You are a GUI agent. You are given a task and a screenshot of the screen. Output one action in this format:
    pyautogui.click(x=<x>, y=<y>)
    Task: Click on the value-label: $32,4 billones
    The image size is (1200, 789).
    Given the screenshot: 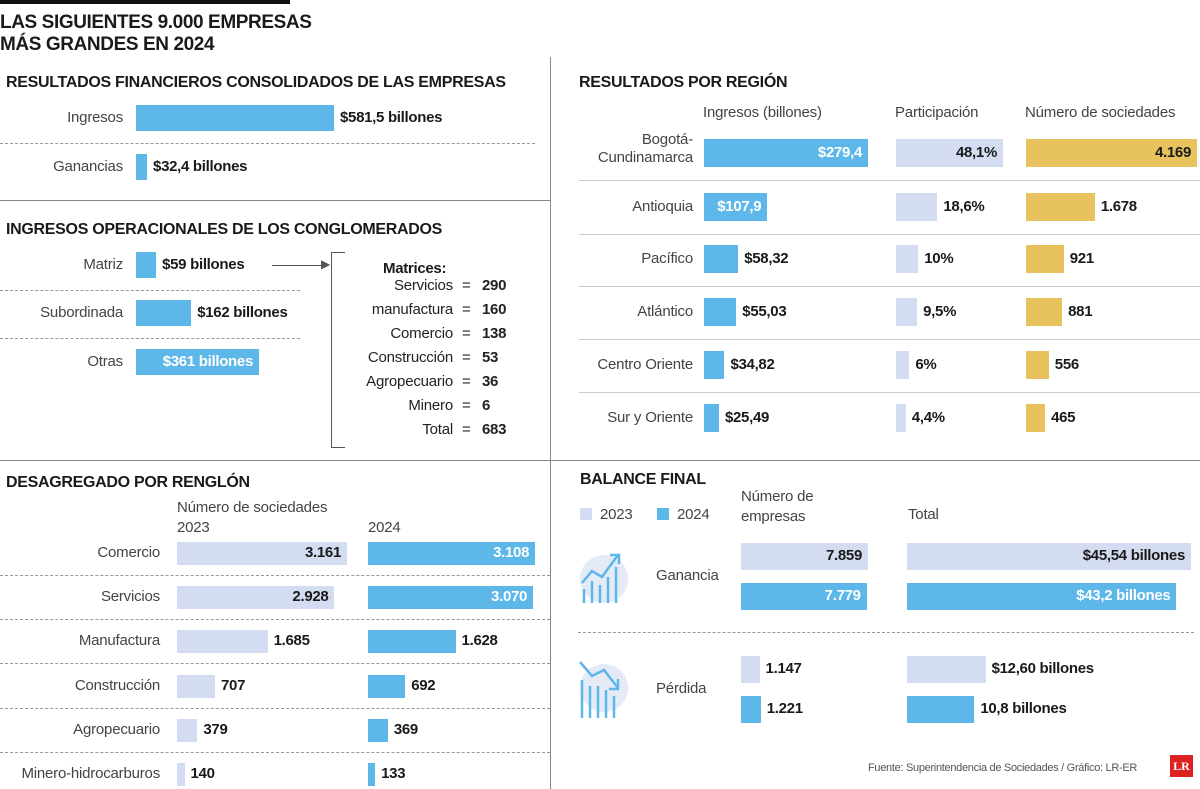 What is the action you would take?
    pyautogui.click(x=200, y=166)
    